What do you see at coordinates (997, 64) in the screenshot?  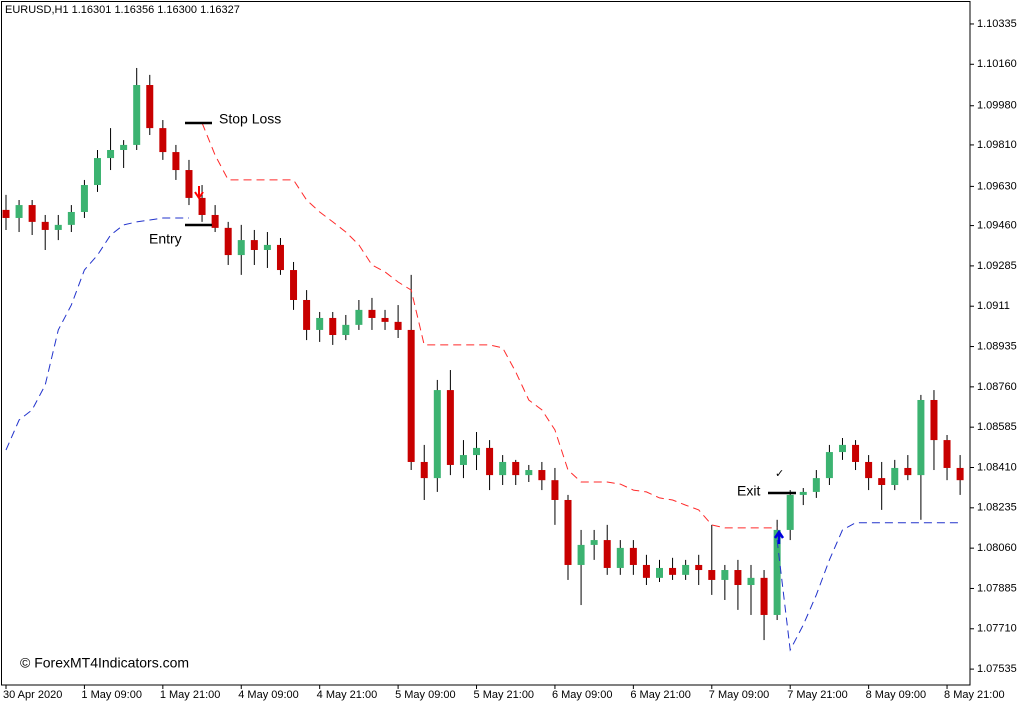 I see `y-tick-label: 1.10160` at bounding box center [997, 64].